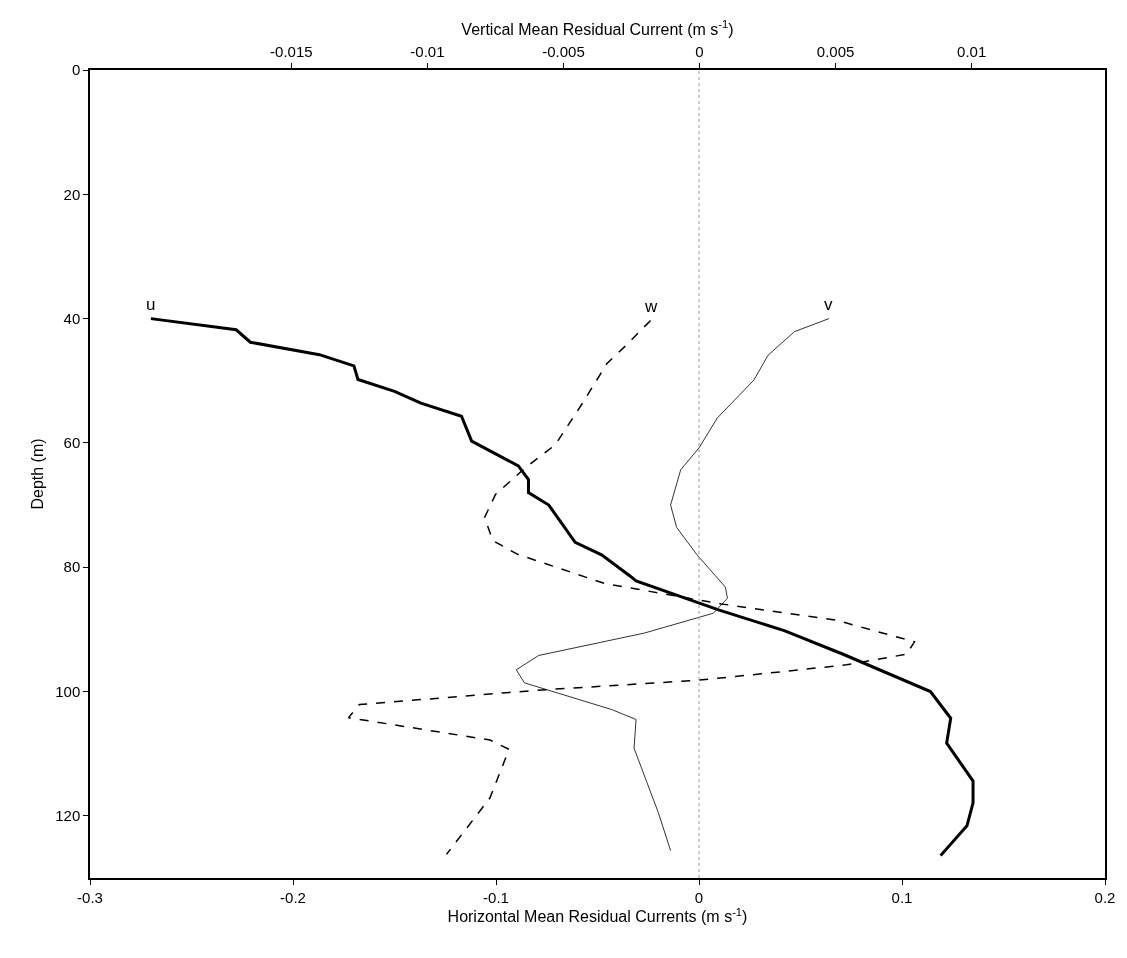 This screenshot has height=958, width=1127. What do you see at coordinates (699, 897) in the screenshot?
I see `x-tick-label: 0` at bounding box center [699, 897].